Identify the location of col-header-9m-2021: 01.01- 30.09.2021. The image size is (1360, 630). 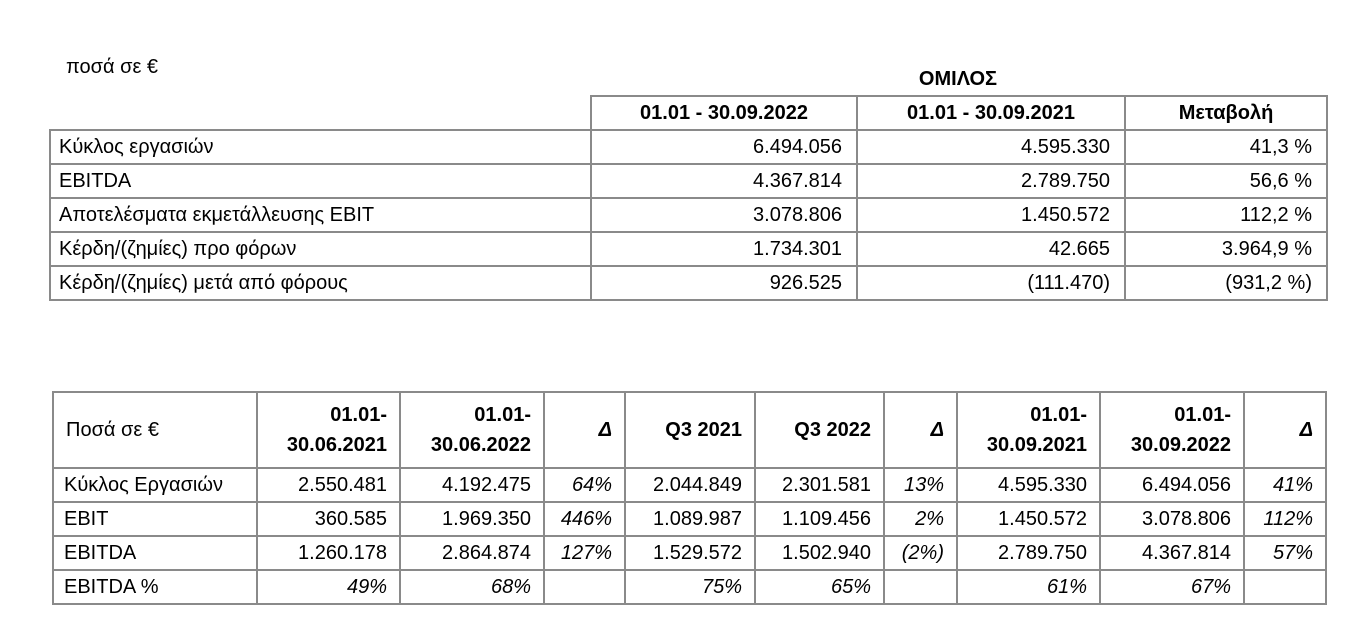
(1028, 430).